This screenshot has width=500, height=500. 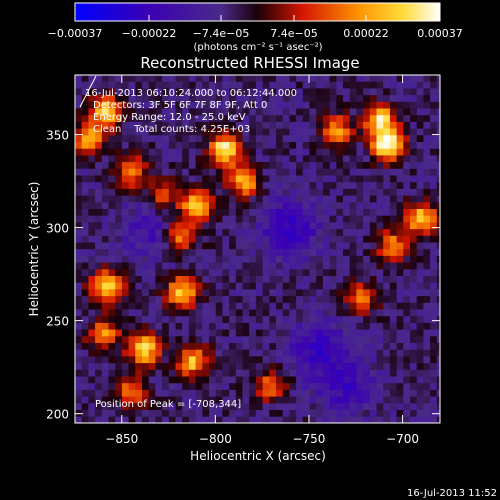 What do you see at coordinates (57, 322) in the screenshot?
I see `y-tick-label: 250` at bounding box center [57, 322].